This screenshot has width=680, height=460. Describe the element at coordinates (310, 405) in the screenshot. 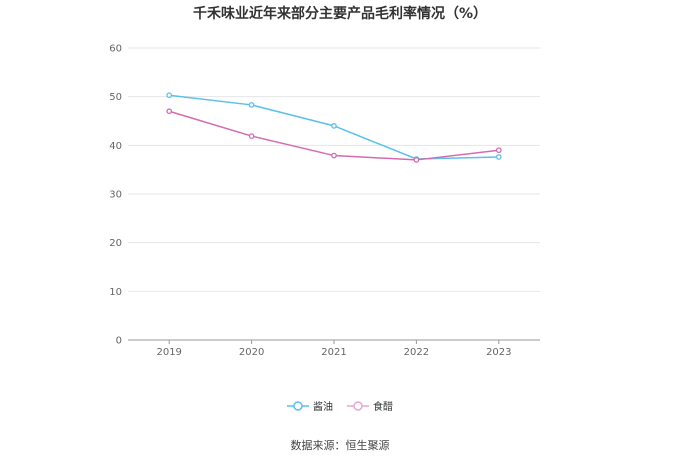

I see `legend-item-soy-sauce: 酱油` at that location.